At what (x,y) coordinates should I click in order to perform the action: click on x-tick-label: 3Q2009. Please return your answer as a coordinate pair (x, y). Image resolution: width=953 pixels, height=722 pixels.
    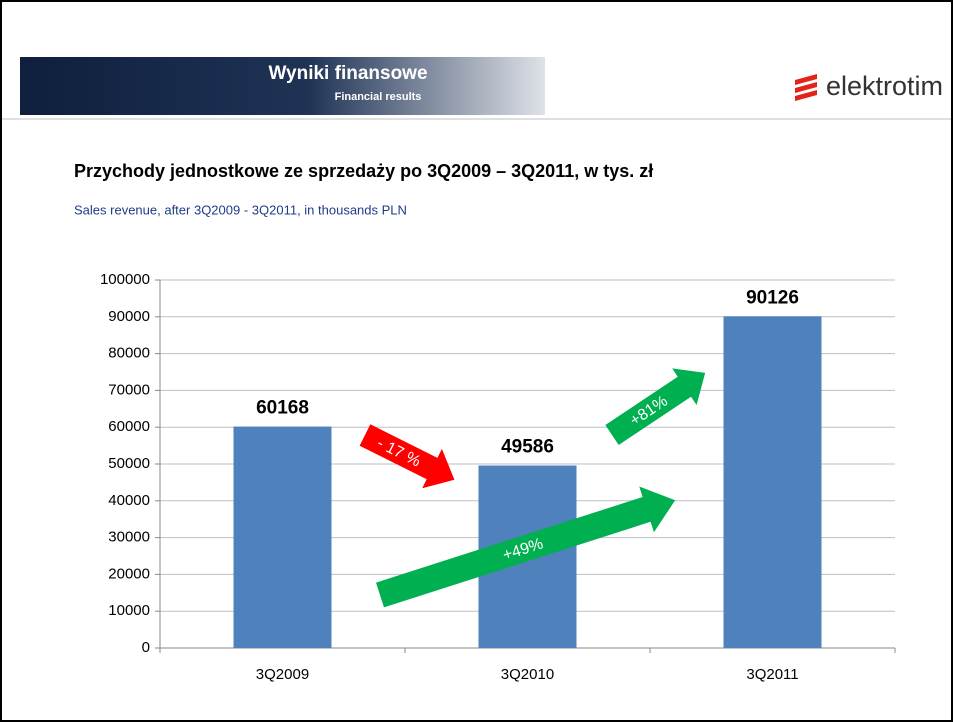
    Looking at the image, I should click on (282, 674).